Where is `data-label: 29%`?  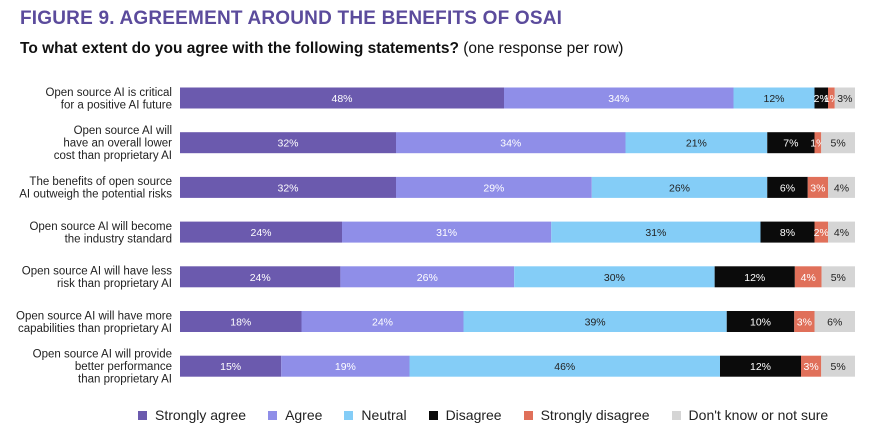 data-label: 29% is located at coordinates (493, 188).